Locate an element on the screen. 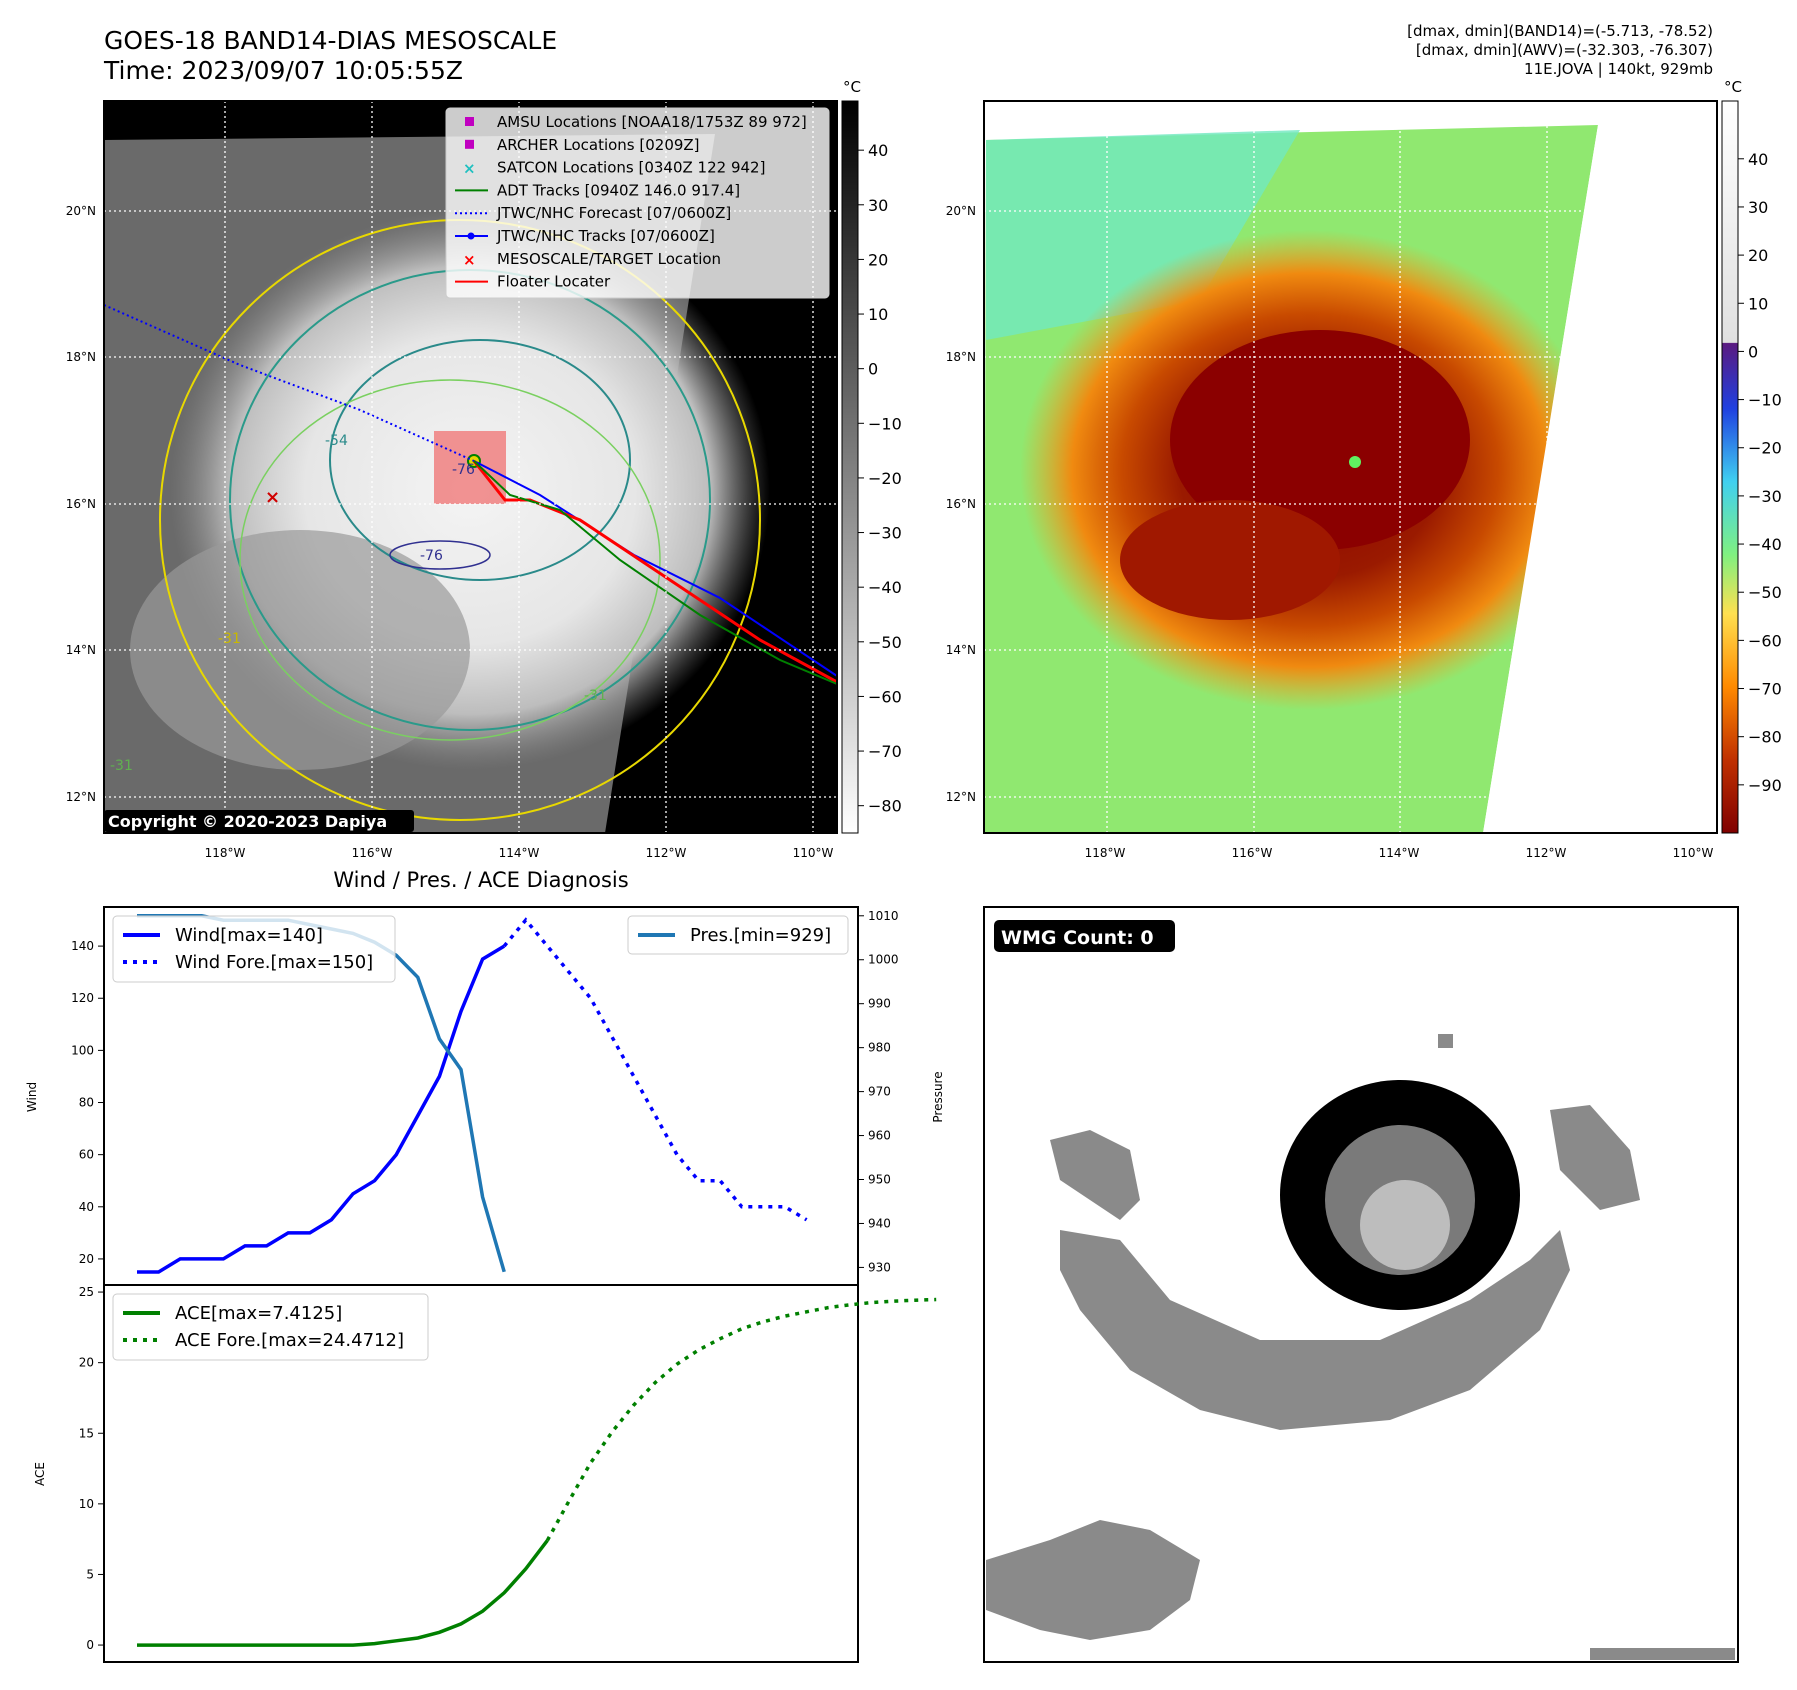 The width and height of the screenshot is (1797, 1690). ace-tick-label: 25 is located at coordinates (86, 1292).